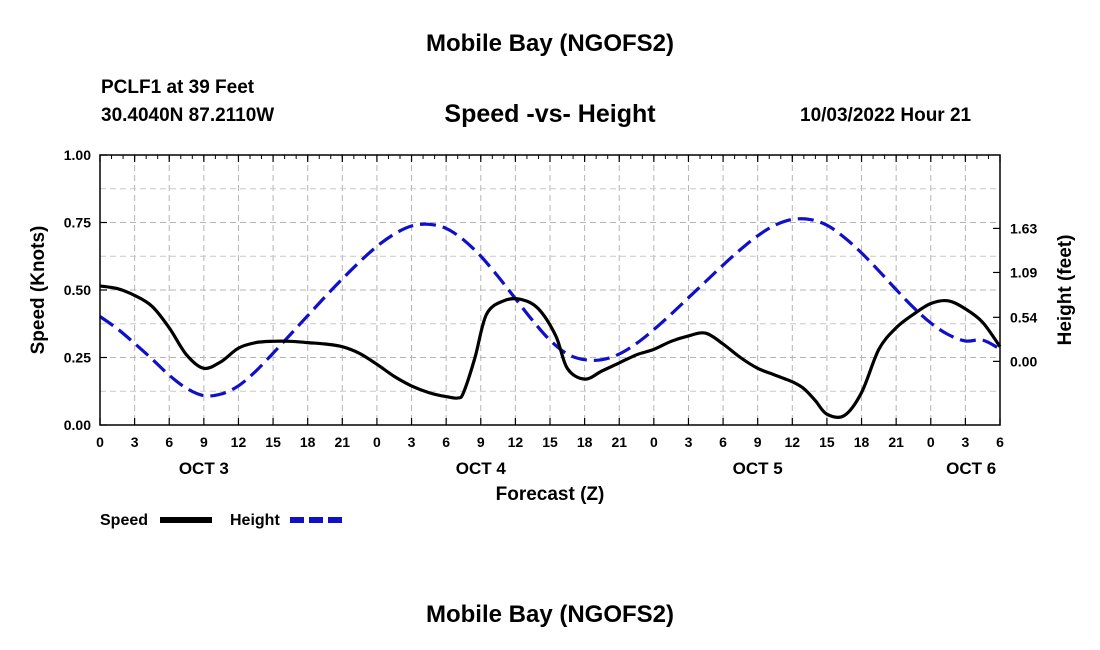  I want to click on y2-axis-label: Height (feet), so click(1065, 290).